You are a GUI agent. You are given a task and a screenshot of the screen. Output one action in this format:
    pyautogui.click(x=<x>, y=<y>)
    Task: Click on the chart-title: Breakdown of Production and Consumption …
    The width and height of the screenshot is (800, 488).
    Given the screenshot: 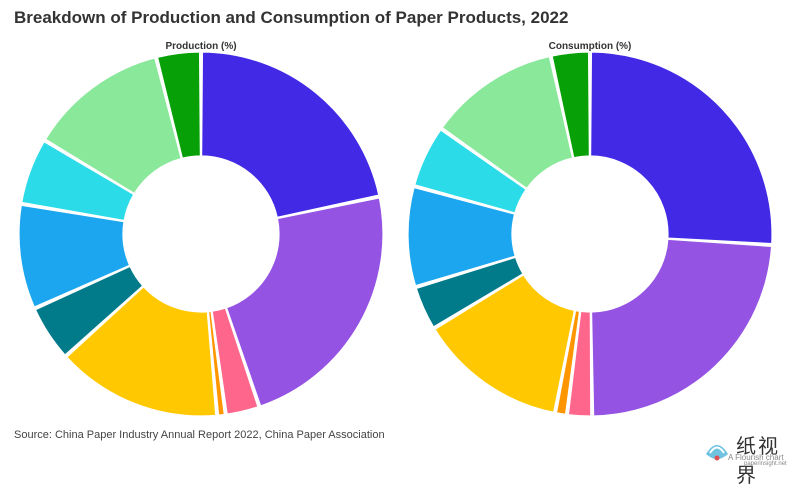 What is the action you would take?
    pyautogui.click(x=291, y=17)
    